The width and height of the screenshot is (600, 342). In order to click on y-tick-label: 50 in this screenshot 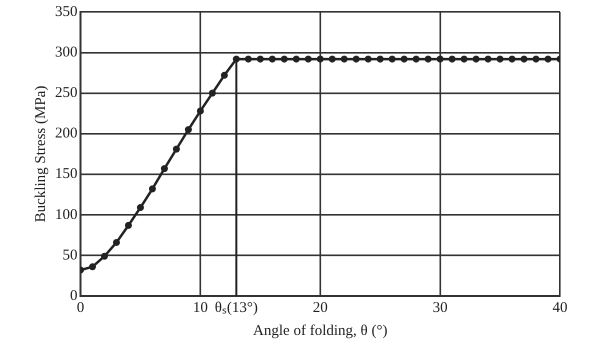, I will do `click(70, 255)`.